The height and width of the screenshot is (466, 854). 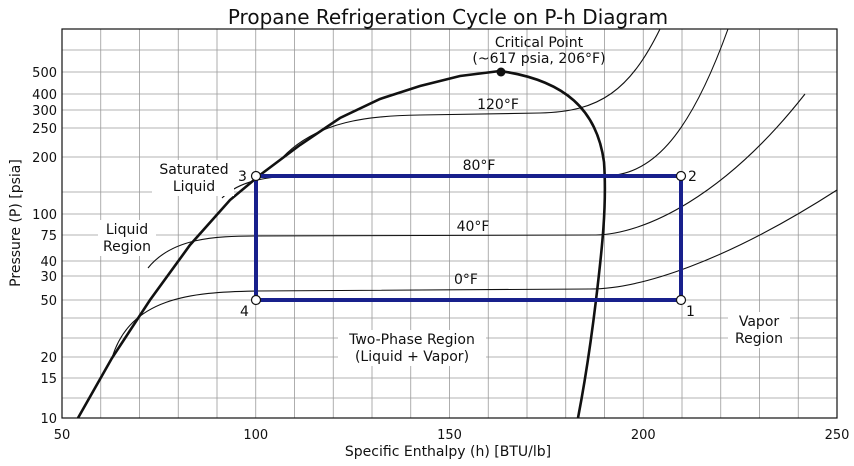 What do you see at coordinates (411, 340) in the screenshot?
I see `two-phase-label-line1: Two-Phase Region` at bounding box center [411, 340].